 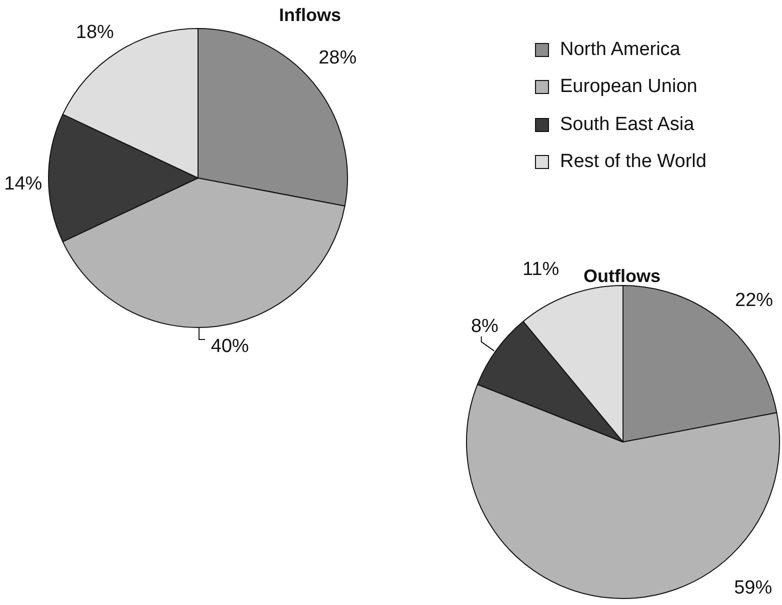 I want to click on data-label: 59%, so click(x=753, y=587).